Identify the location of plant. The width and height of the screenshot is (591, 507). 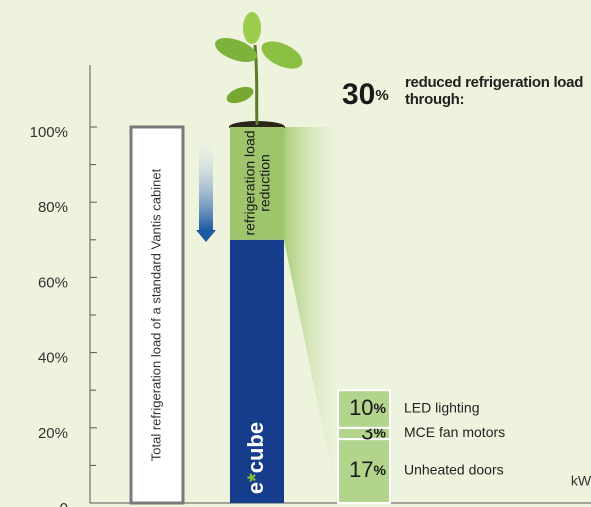
(259, 72).